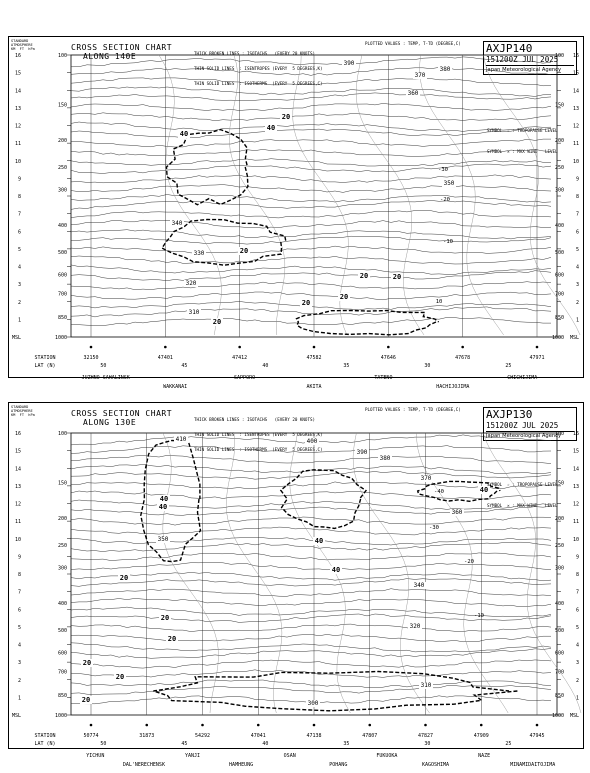 This screenshot has height=773, width=590. Describe the element at coordinates (559, 696) in the screenshot. I see `pressure-level-label-right: 850` at that location.